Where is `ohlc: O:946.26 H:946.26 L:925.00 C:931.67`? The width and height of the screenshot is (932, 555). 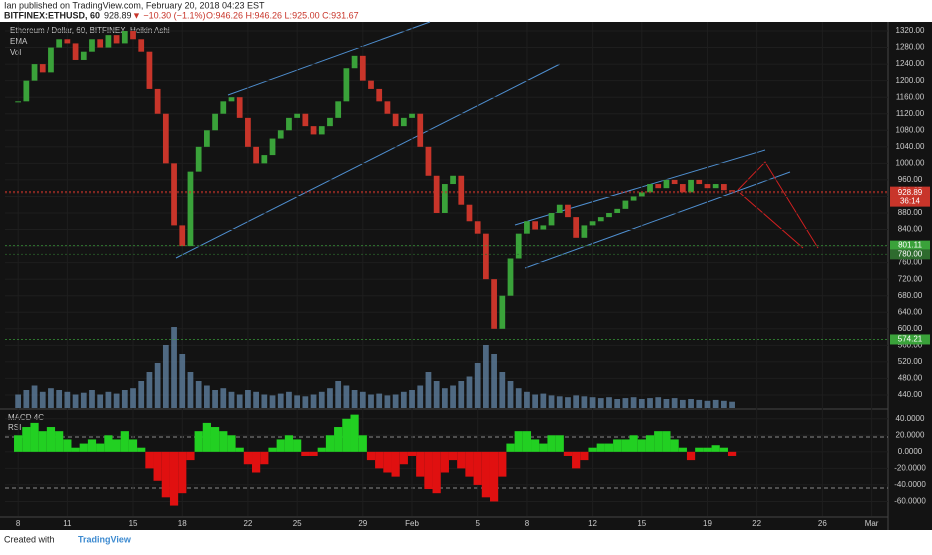 ohlc: O:946.26 H:946.26 L:925.00 C:931.67 is located at coordinates (282, 15).